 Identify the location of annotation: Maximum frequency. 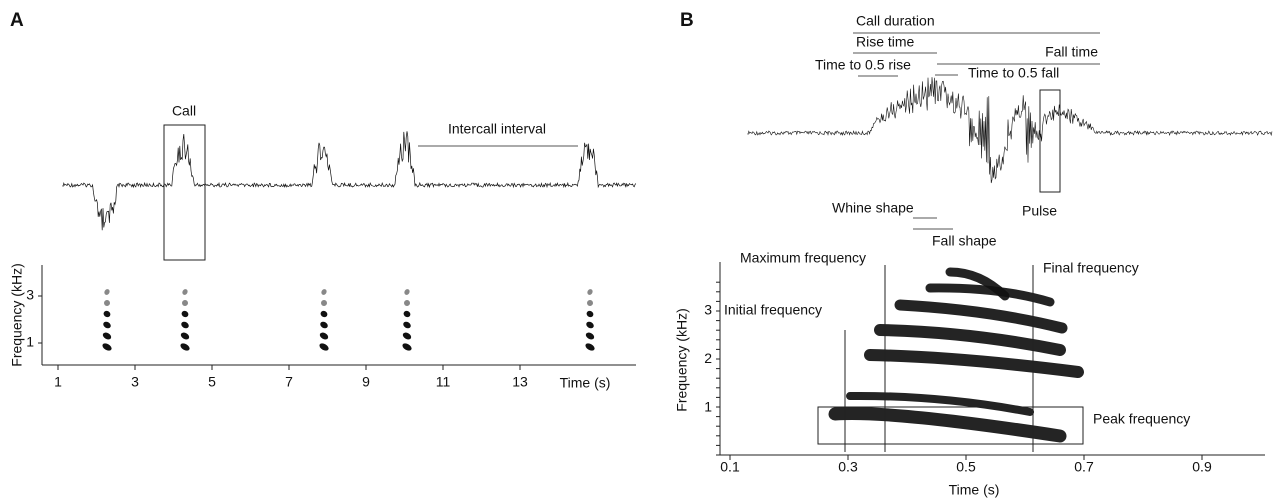
(803, 258).